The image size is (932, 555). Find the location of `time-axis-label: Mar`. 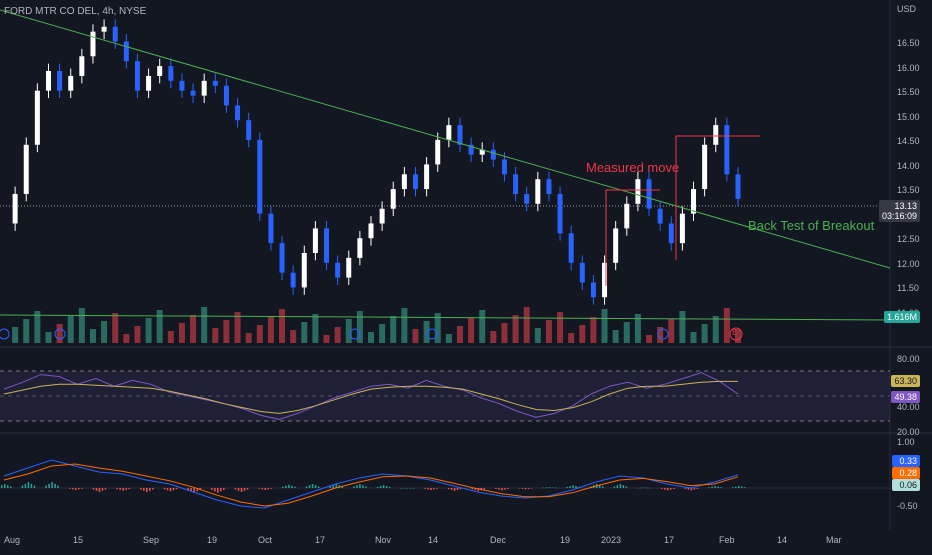

time-axis-label: Mar is located at coordinates (834, 540).